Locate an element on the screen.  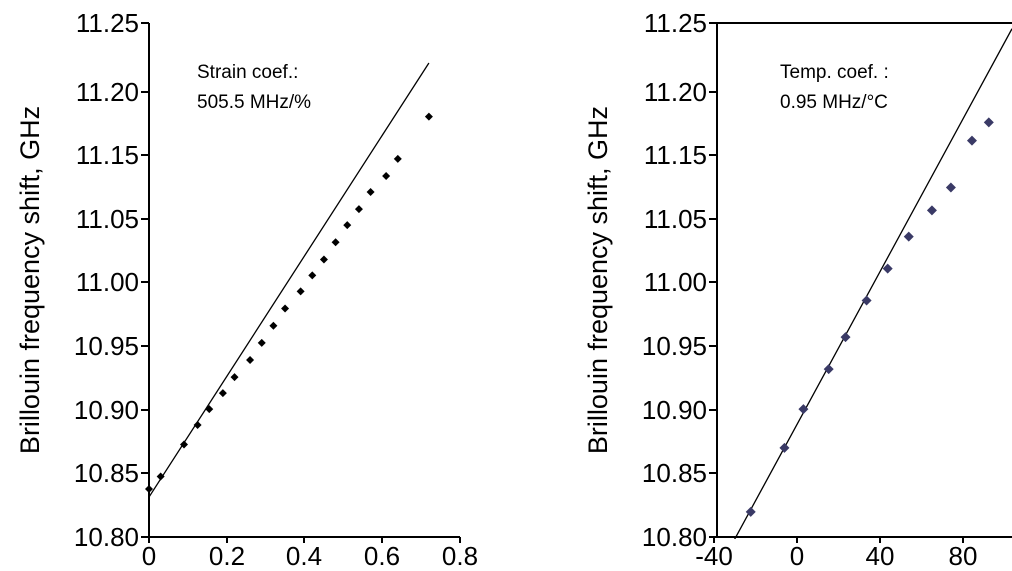
x-tick-label: -40 is located at coordinates (714, 556).